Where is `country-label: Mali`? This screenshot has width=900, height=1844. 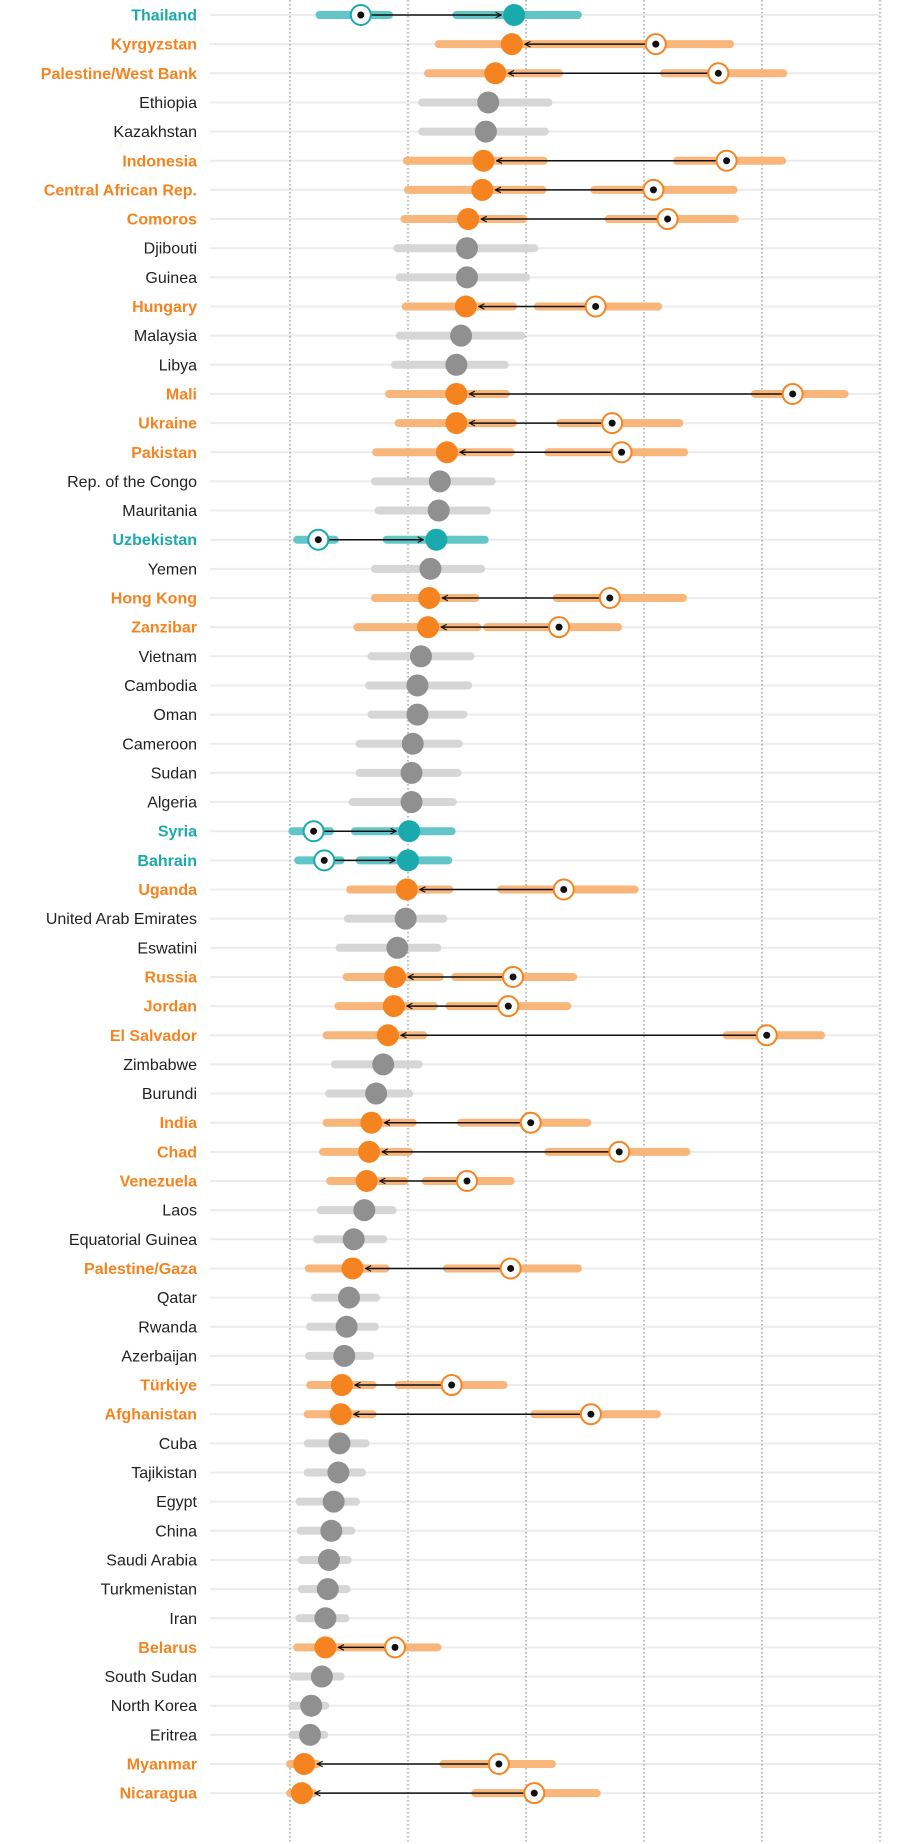
country-label: Mali is located at coordinates (181, 394).